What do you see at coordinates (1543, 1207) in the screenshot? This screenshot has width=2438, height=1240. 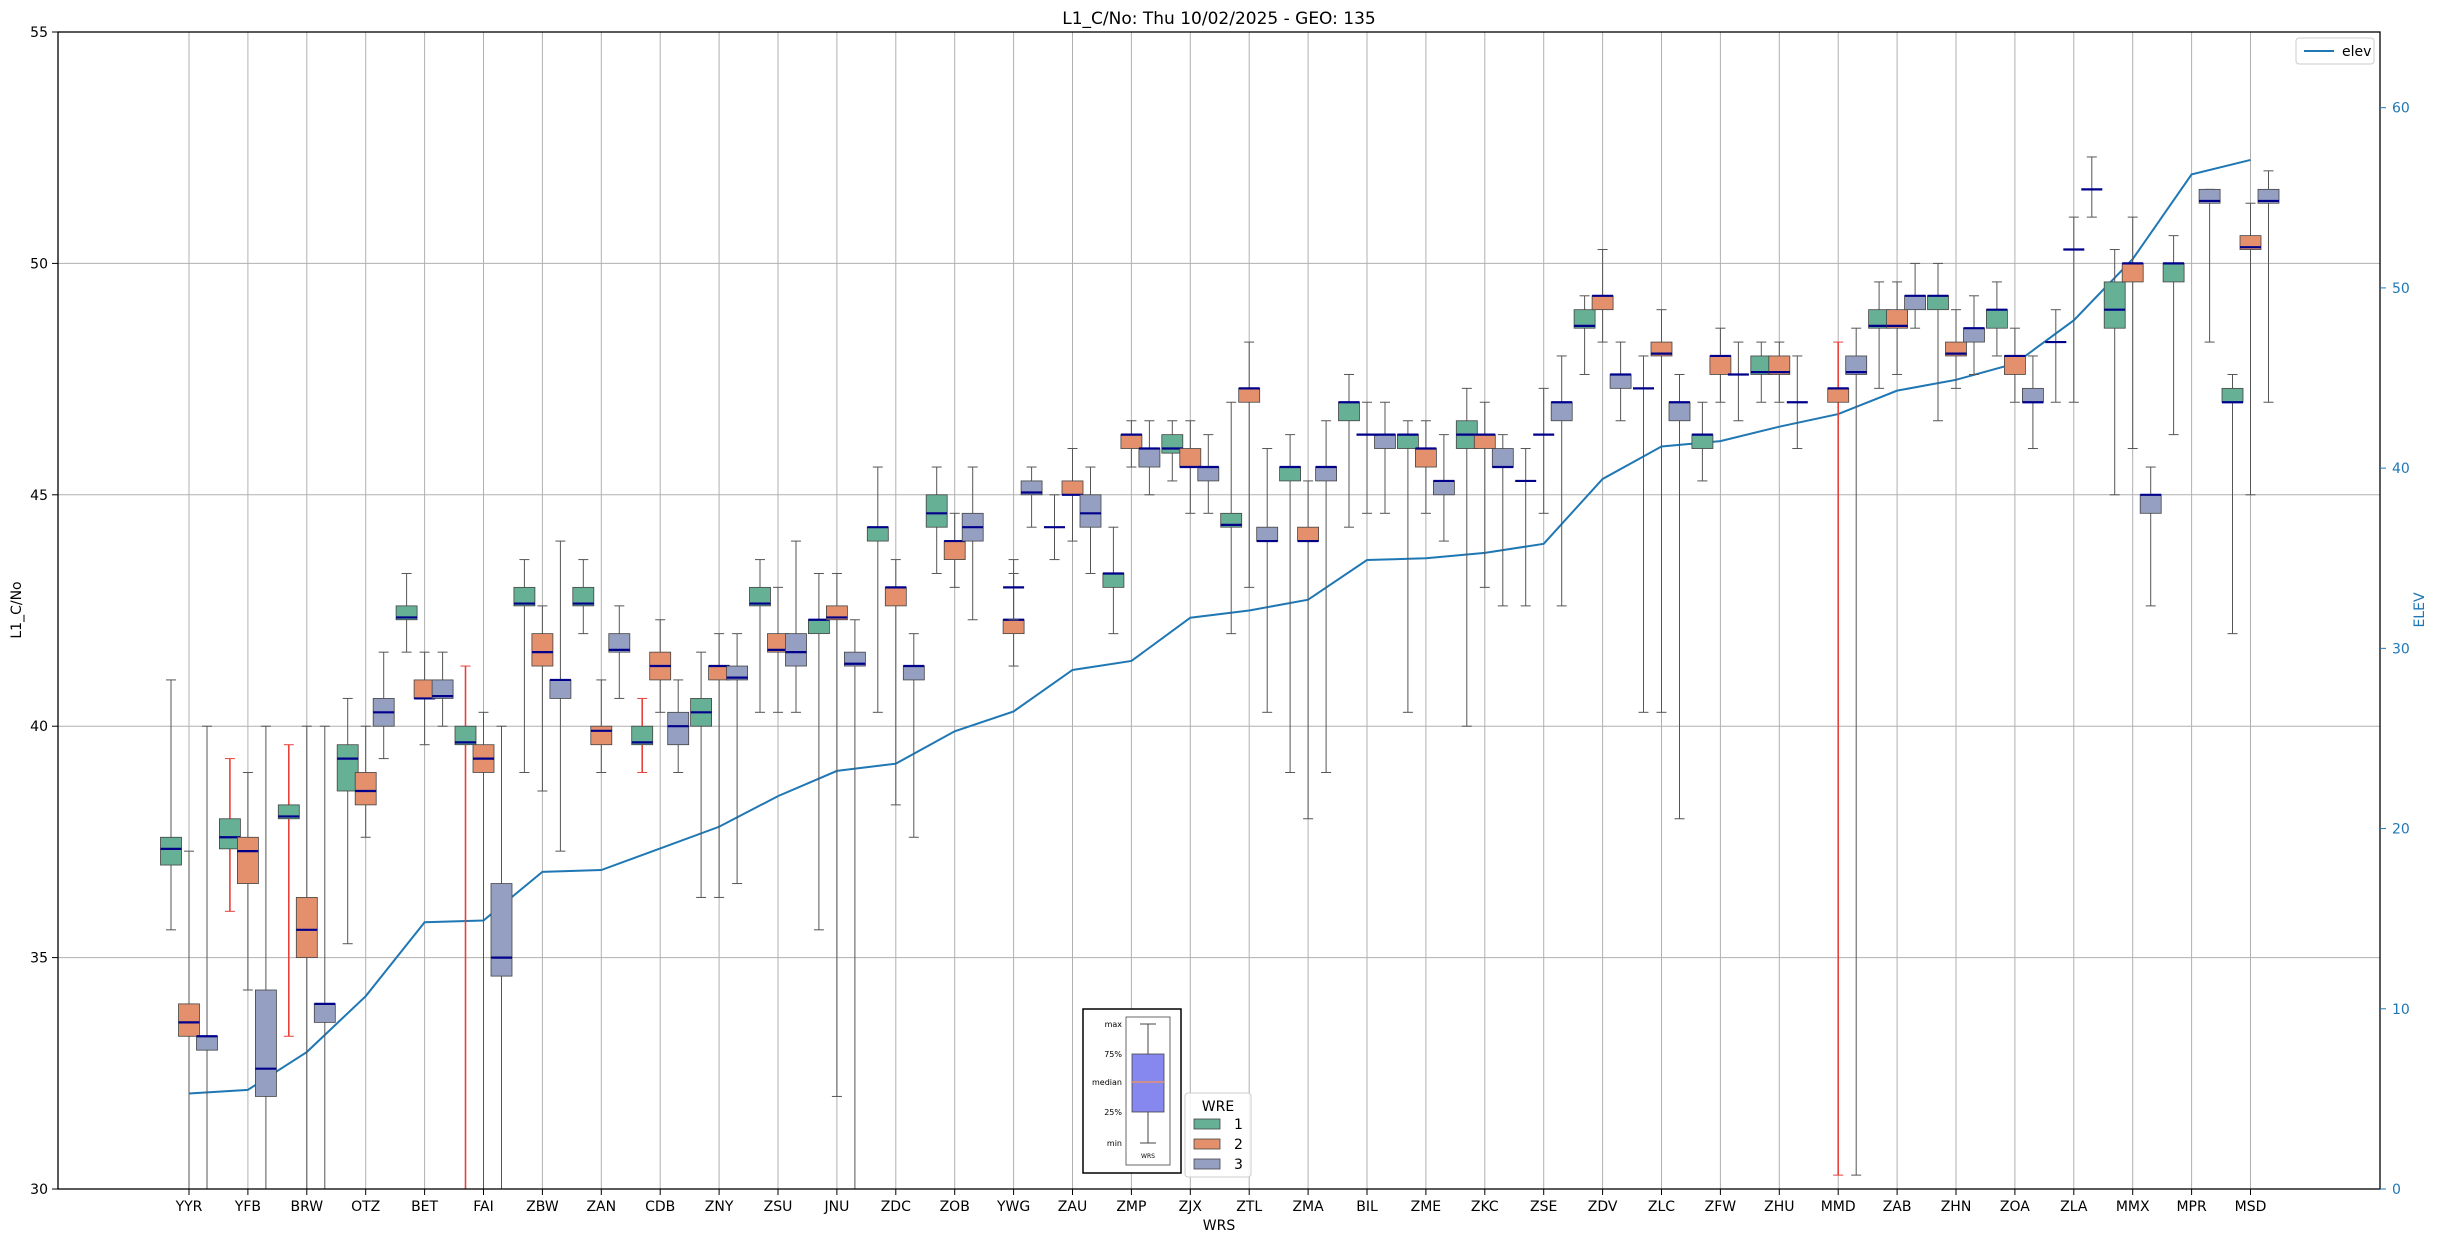 I see `x-tick-label: ZSE` at bounding box center [1543, 1207].